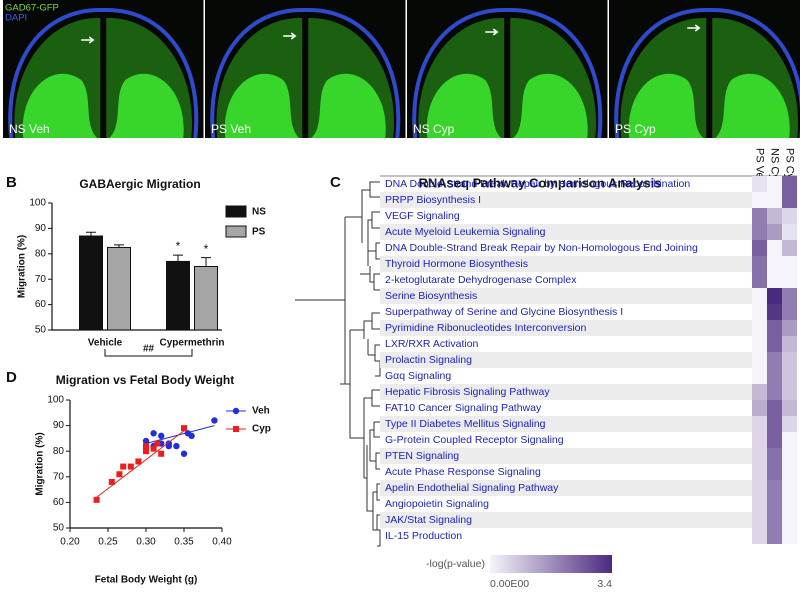  I want to click on image-label: NS Veh, so click(29, 129).